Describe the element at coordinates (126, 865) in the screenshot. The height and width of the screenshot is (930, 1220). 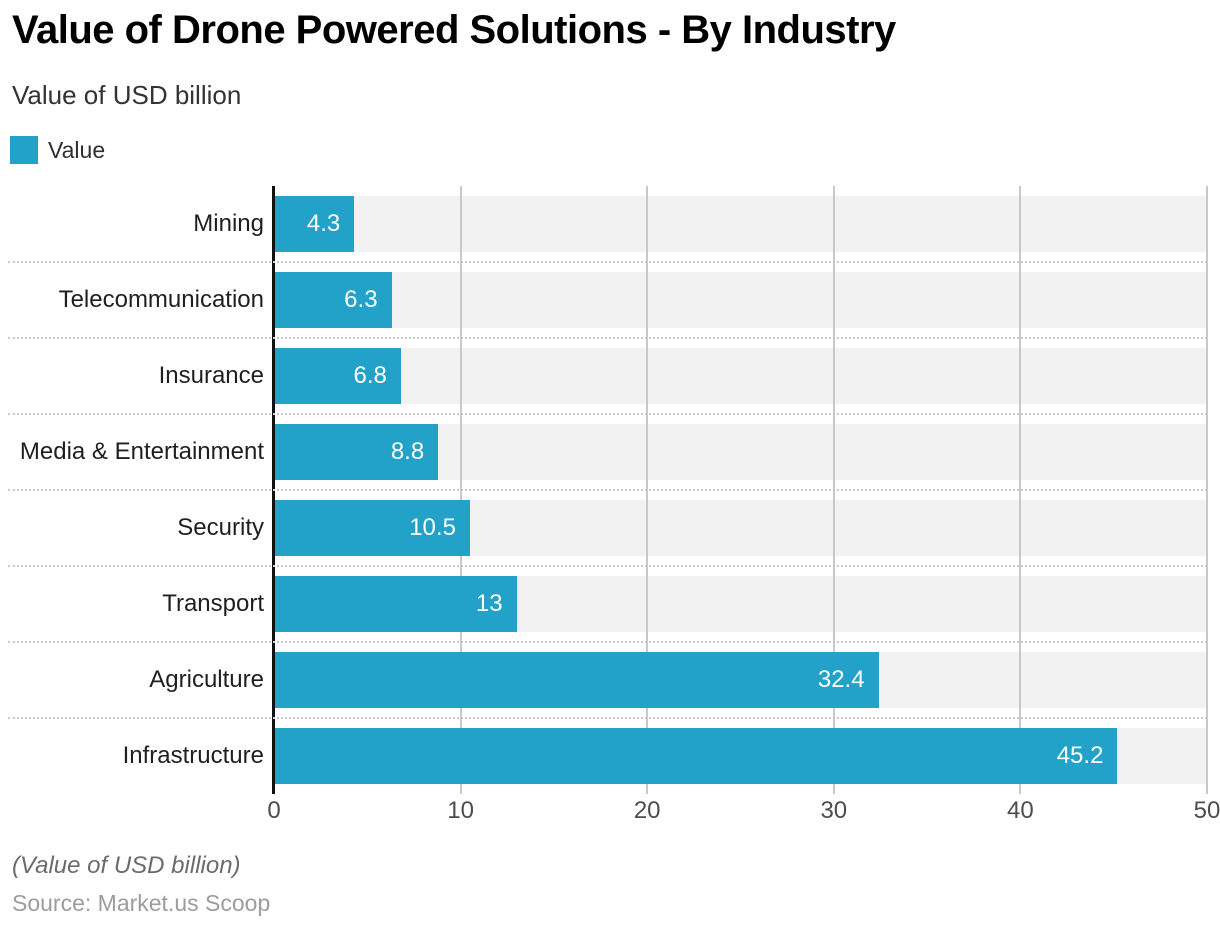
I see `footer-note: (Value of USD billion)` at that location.